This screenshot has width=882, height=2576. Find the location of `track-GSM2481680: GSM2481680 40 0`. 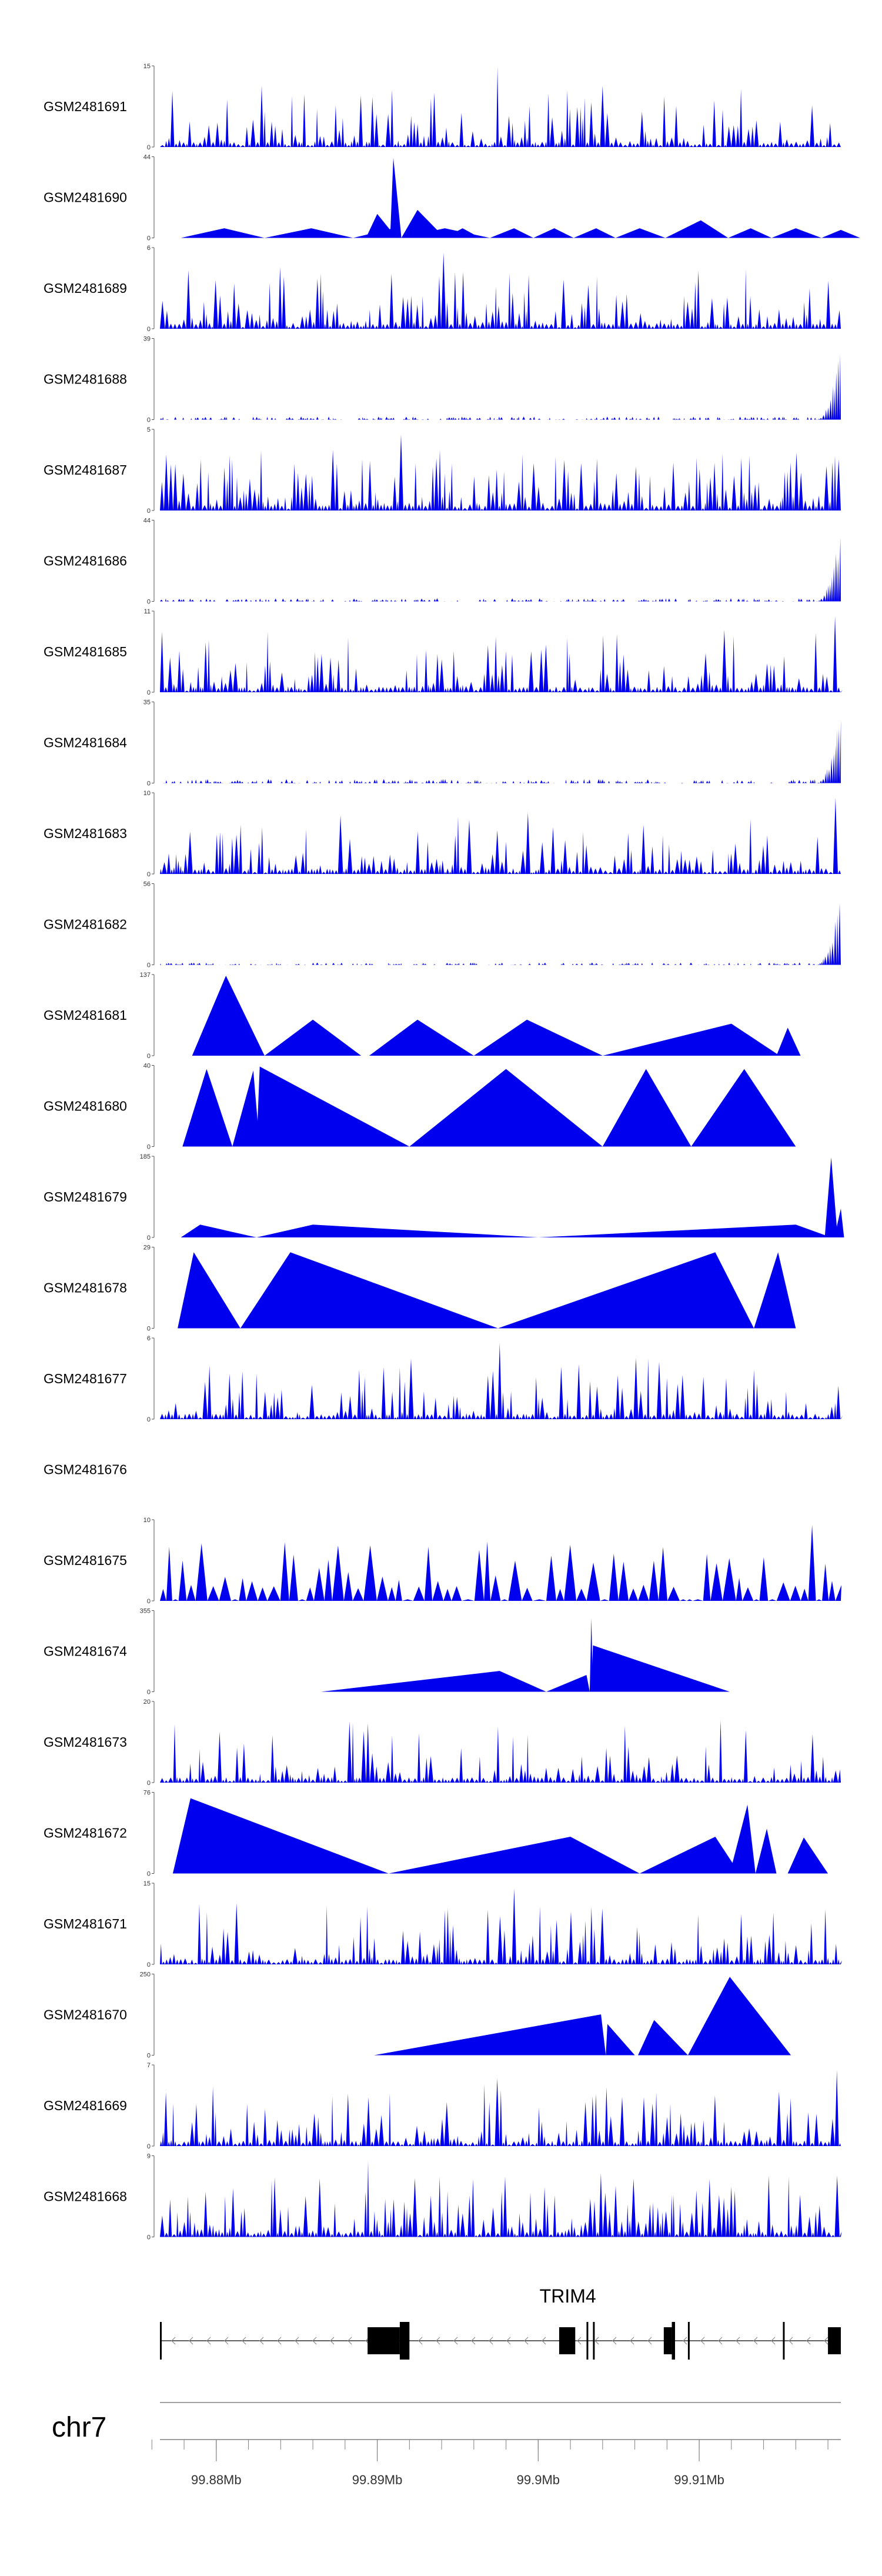

track-GSM2481680: GSM2481680 40 0 is located at coordinates (420, 1107).